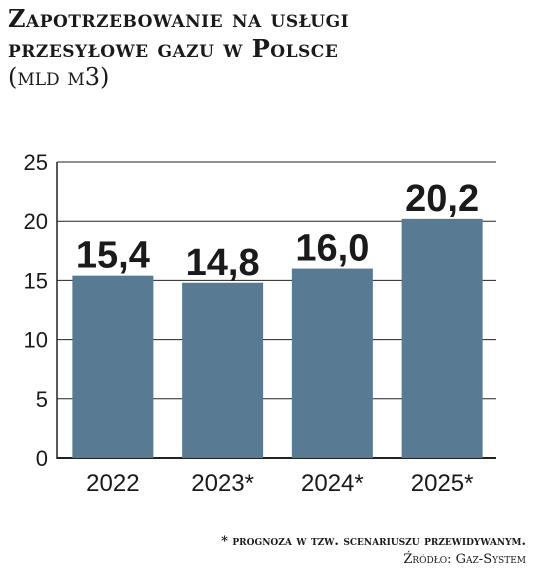 The height and width of the screenshot is (572, 536). What do you see at coordinates (222, 483) in the screenshot?
I see `x-tick-label: 2023*` at bounding box center [222, 483].